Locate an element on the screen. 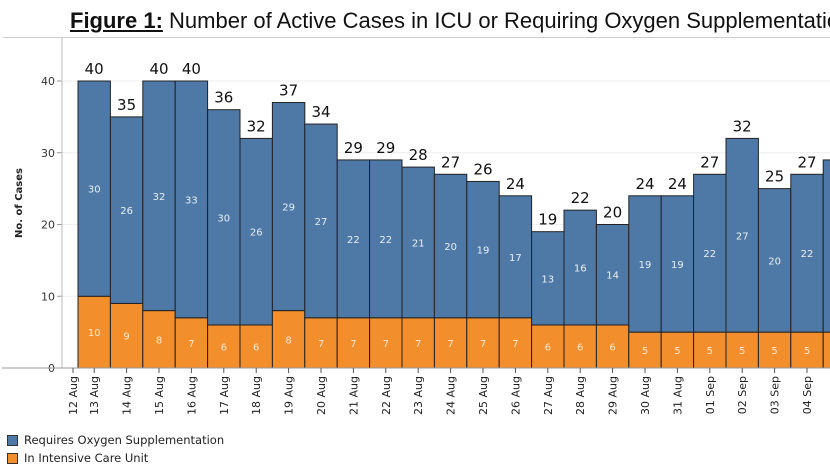 The width and height of the screenshot is (830, 468). total-label: 32 is located at coordinates (742, 126).